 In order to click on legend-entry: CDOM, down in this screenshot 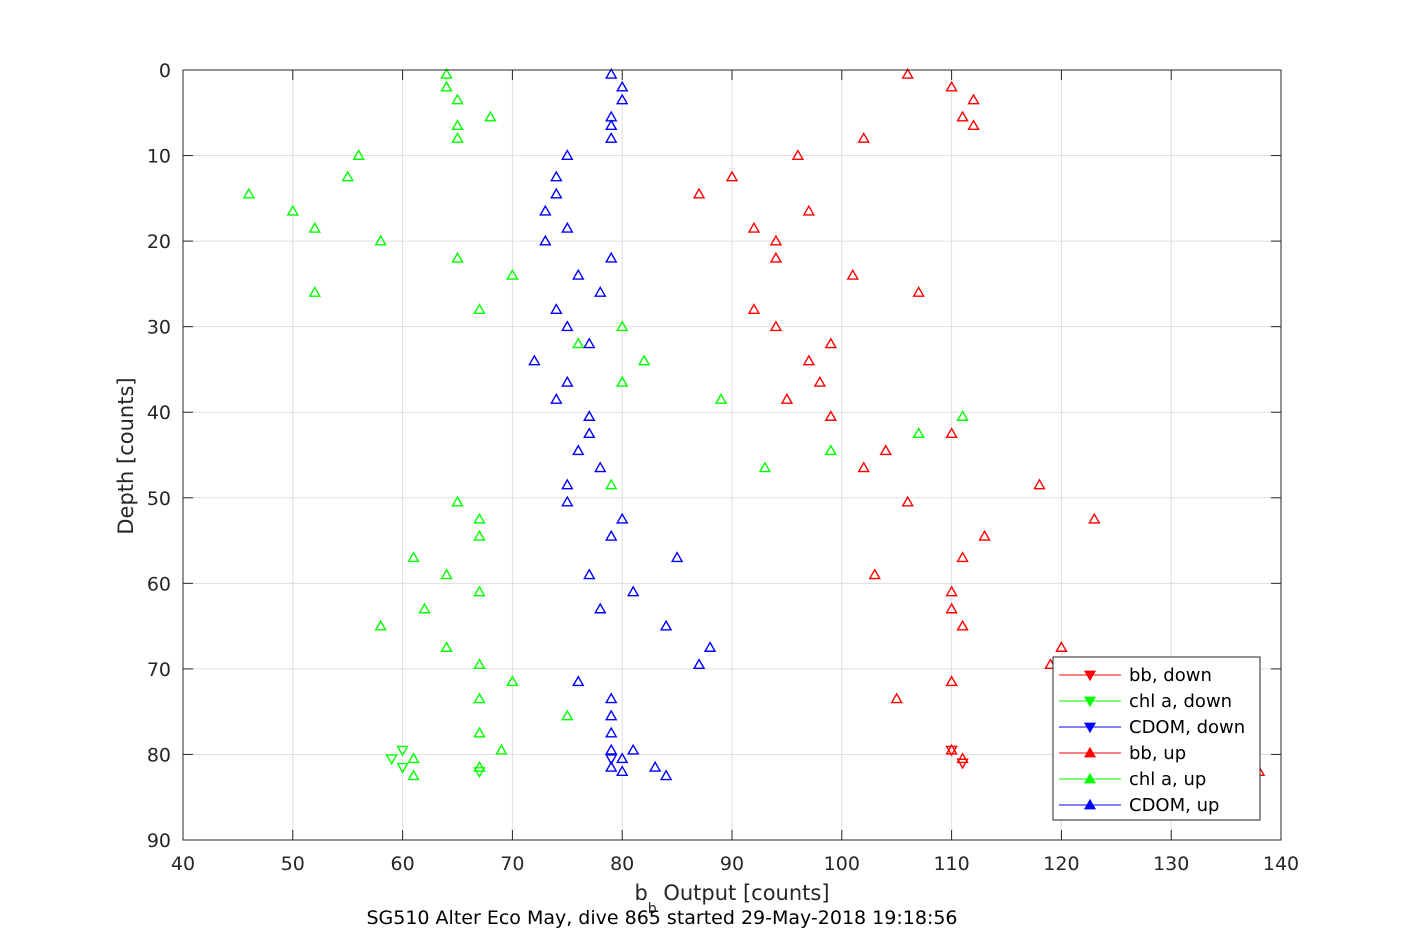, I will do `click(1187, 727)`.